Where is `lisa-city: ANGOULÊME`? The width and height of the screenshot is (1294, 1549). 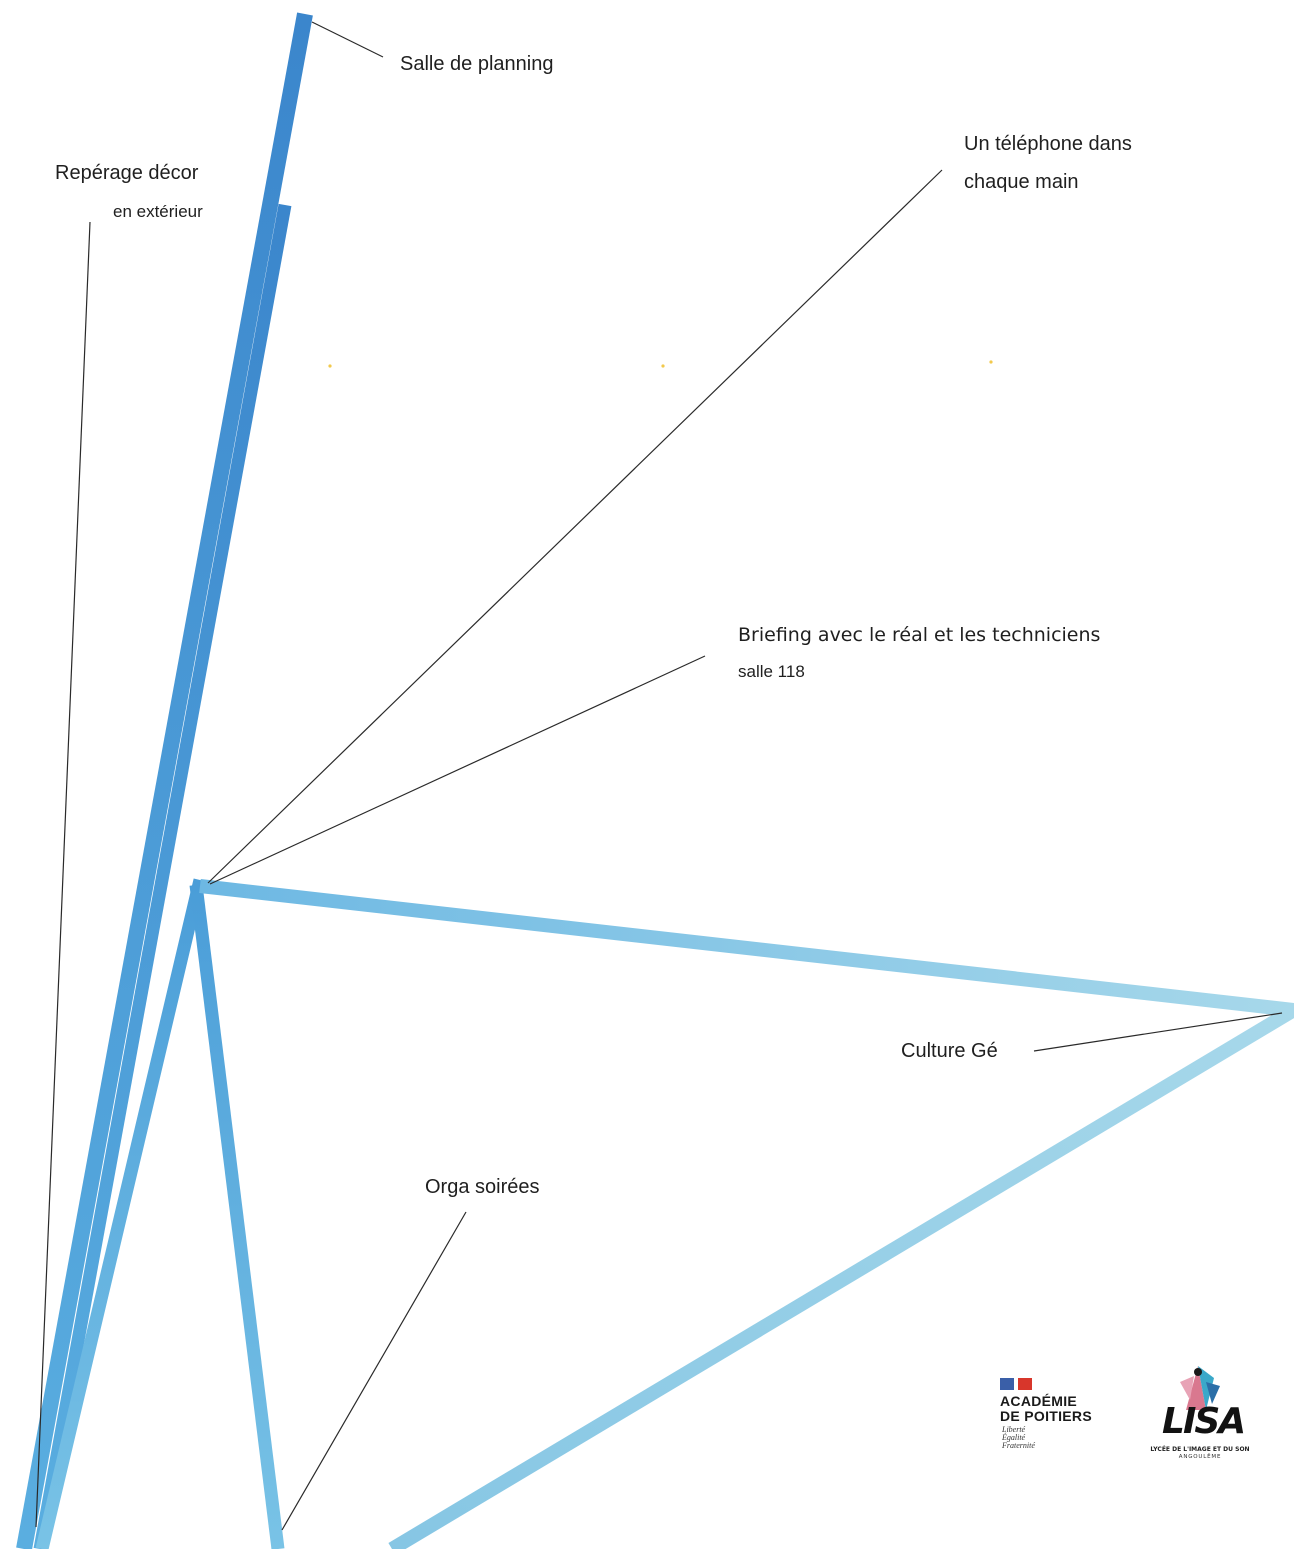
lisa-city: ANGOULÊME is located at coordinates (1200, 1457).